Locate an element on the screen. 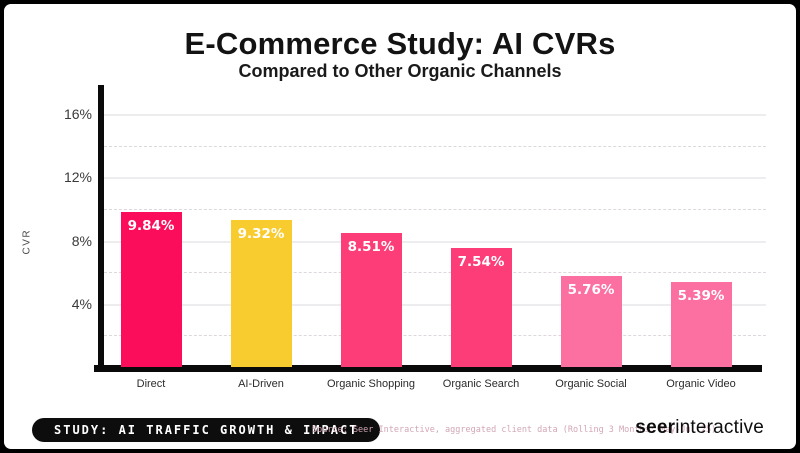  bar-organic-search: 7.54% is located at coordinates (481, 307).